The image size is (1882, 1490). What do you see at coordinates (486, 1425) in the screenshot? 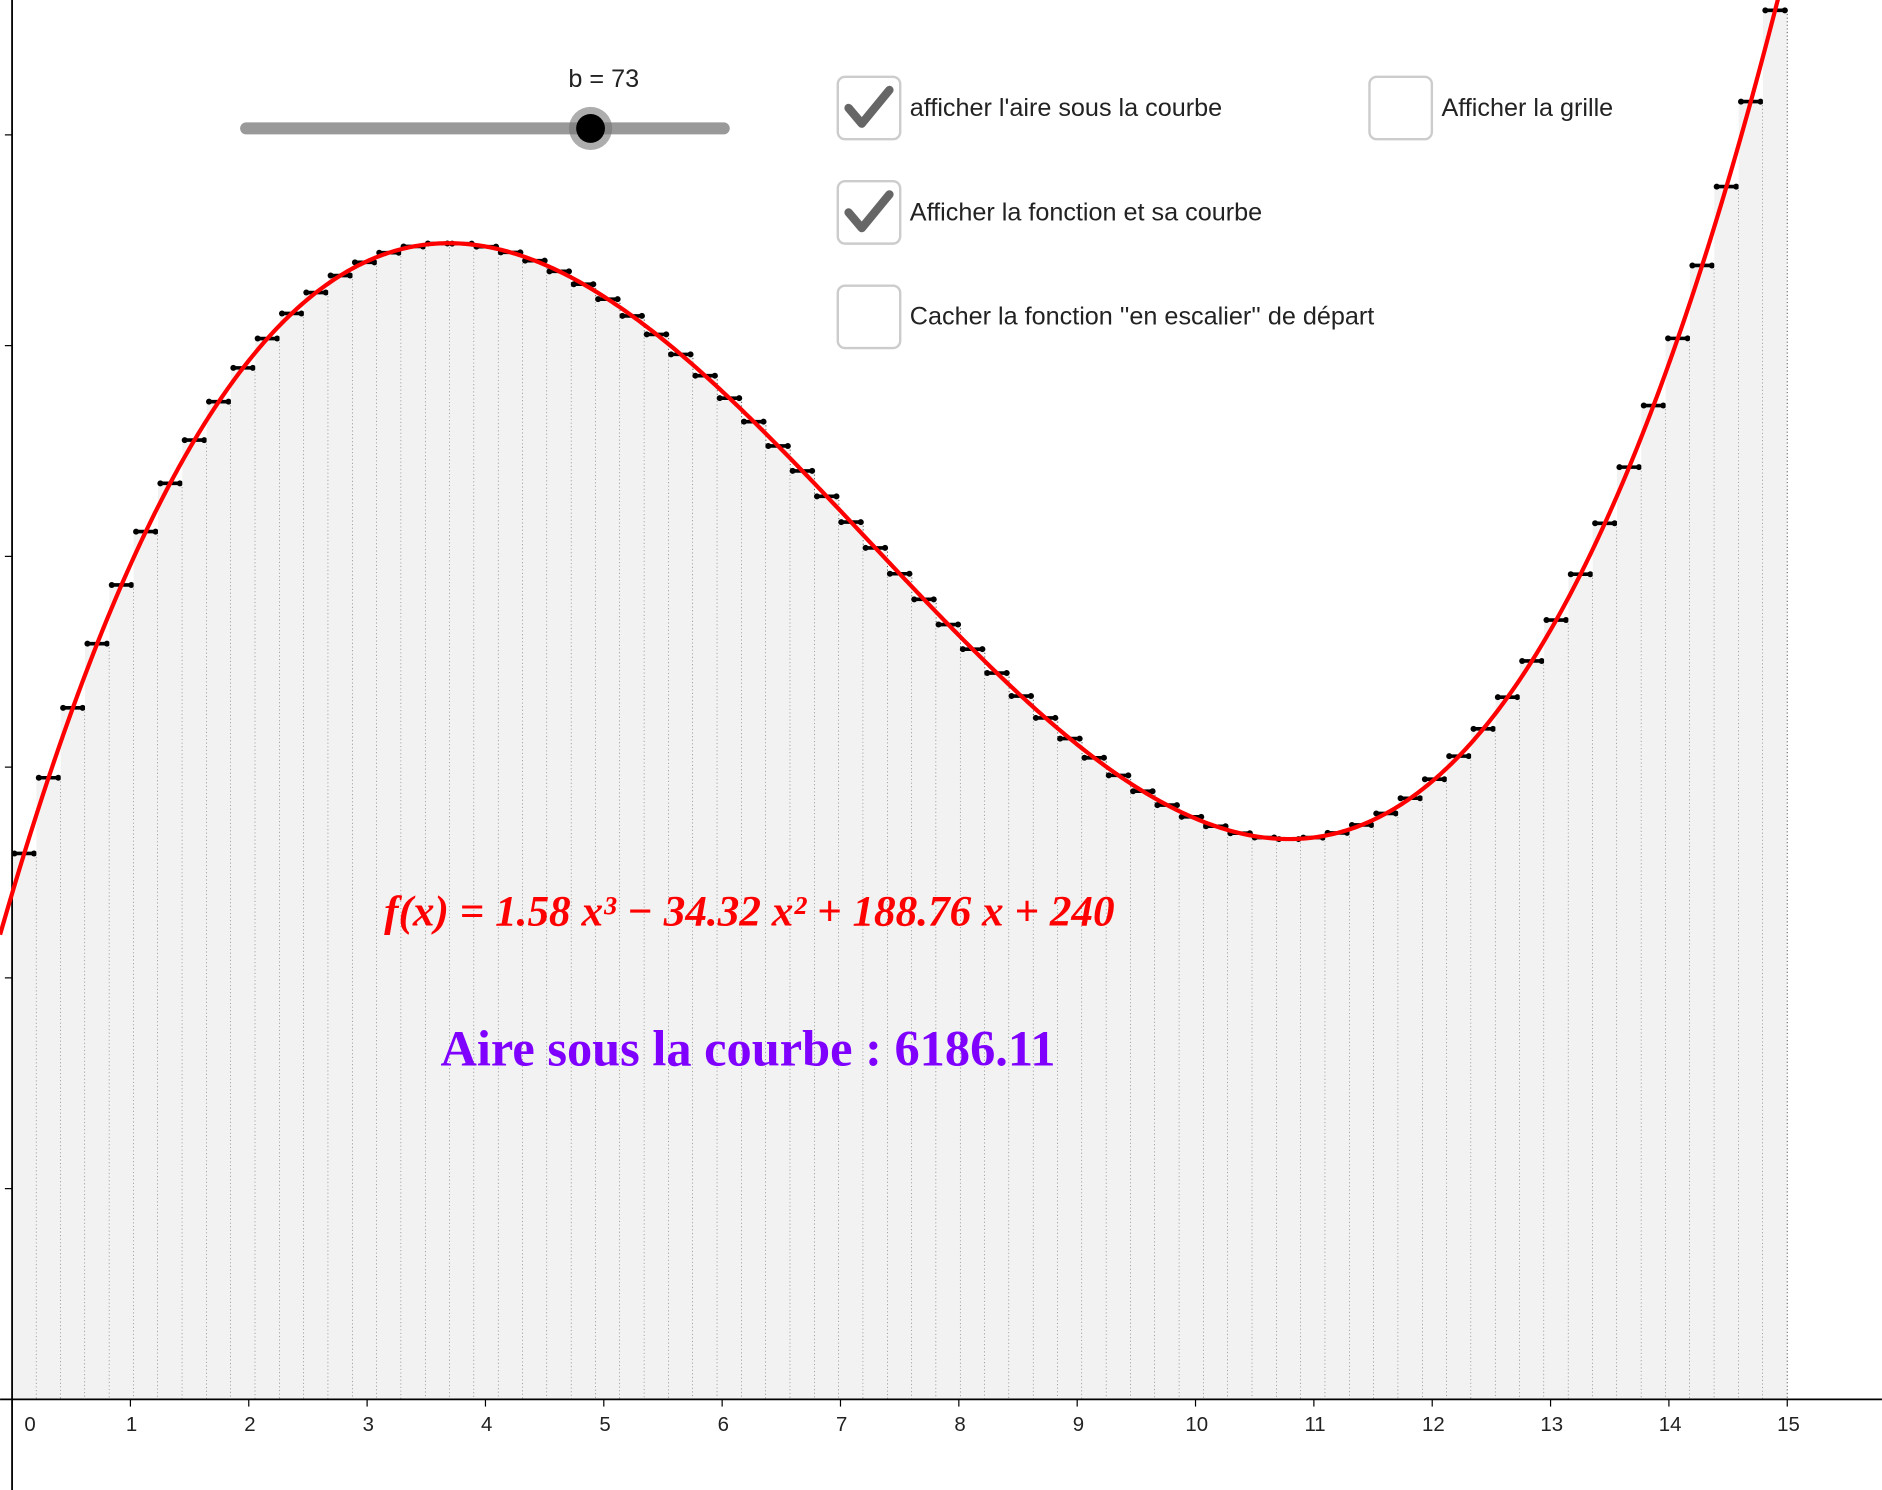
I see `x-tick-label: 4` at bounding box center [486, 1425].